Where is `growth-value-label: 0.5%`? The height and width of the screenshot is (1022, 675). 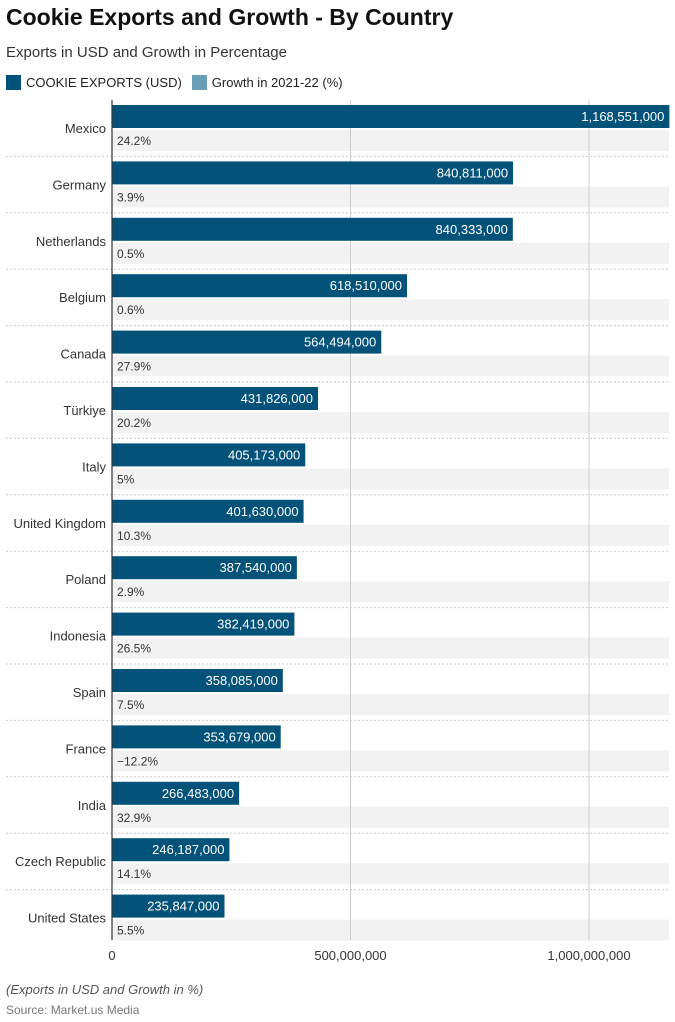
growth-value-label: 0.5% is located at coordinates (131, 254).